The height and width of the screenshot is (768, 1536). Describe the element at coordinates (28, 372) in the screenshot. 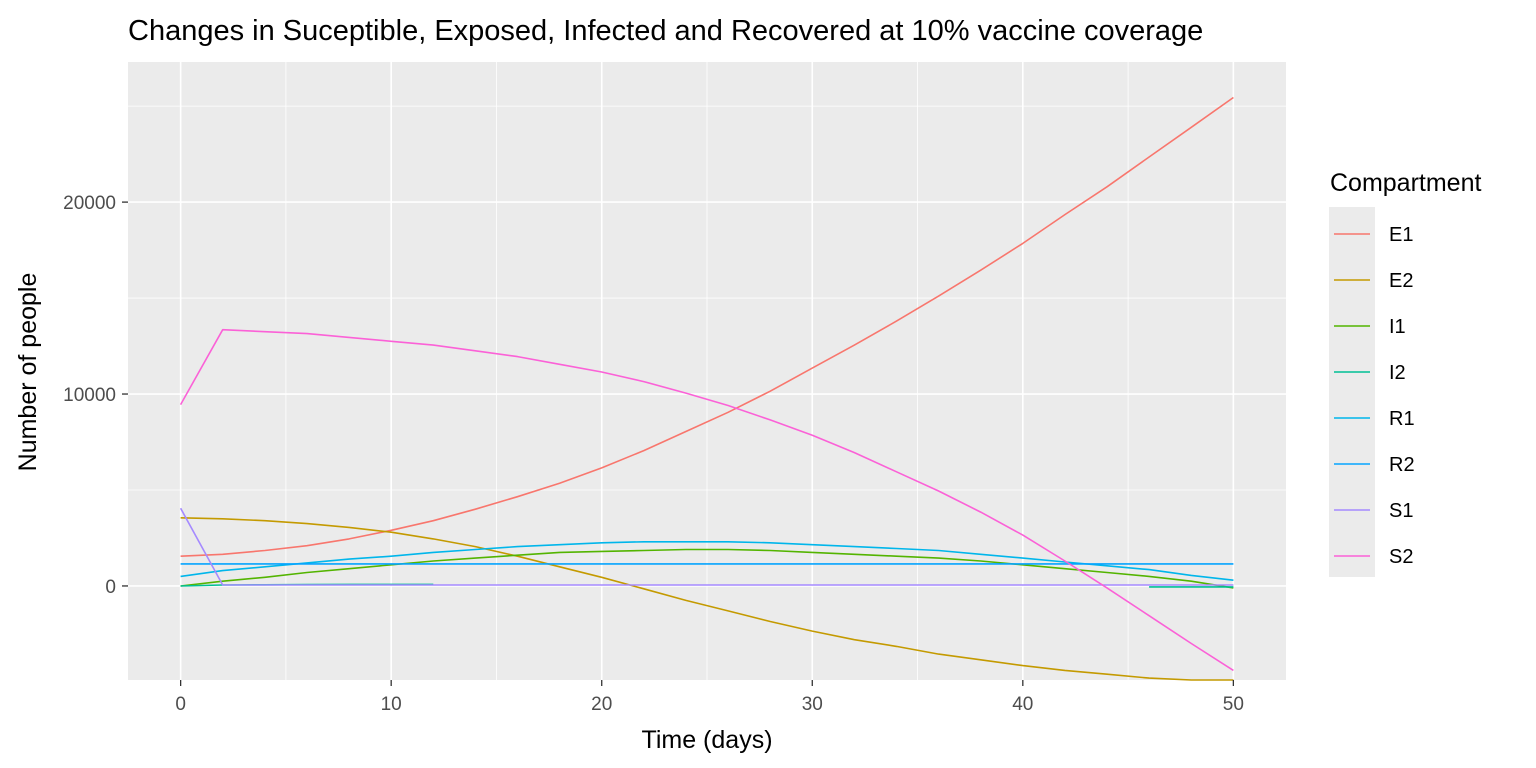

I see `y-axis-title: Number of people` at that location.